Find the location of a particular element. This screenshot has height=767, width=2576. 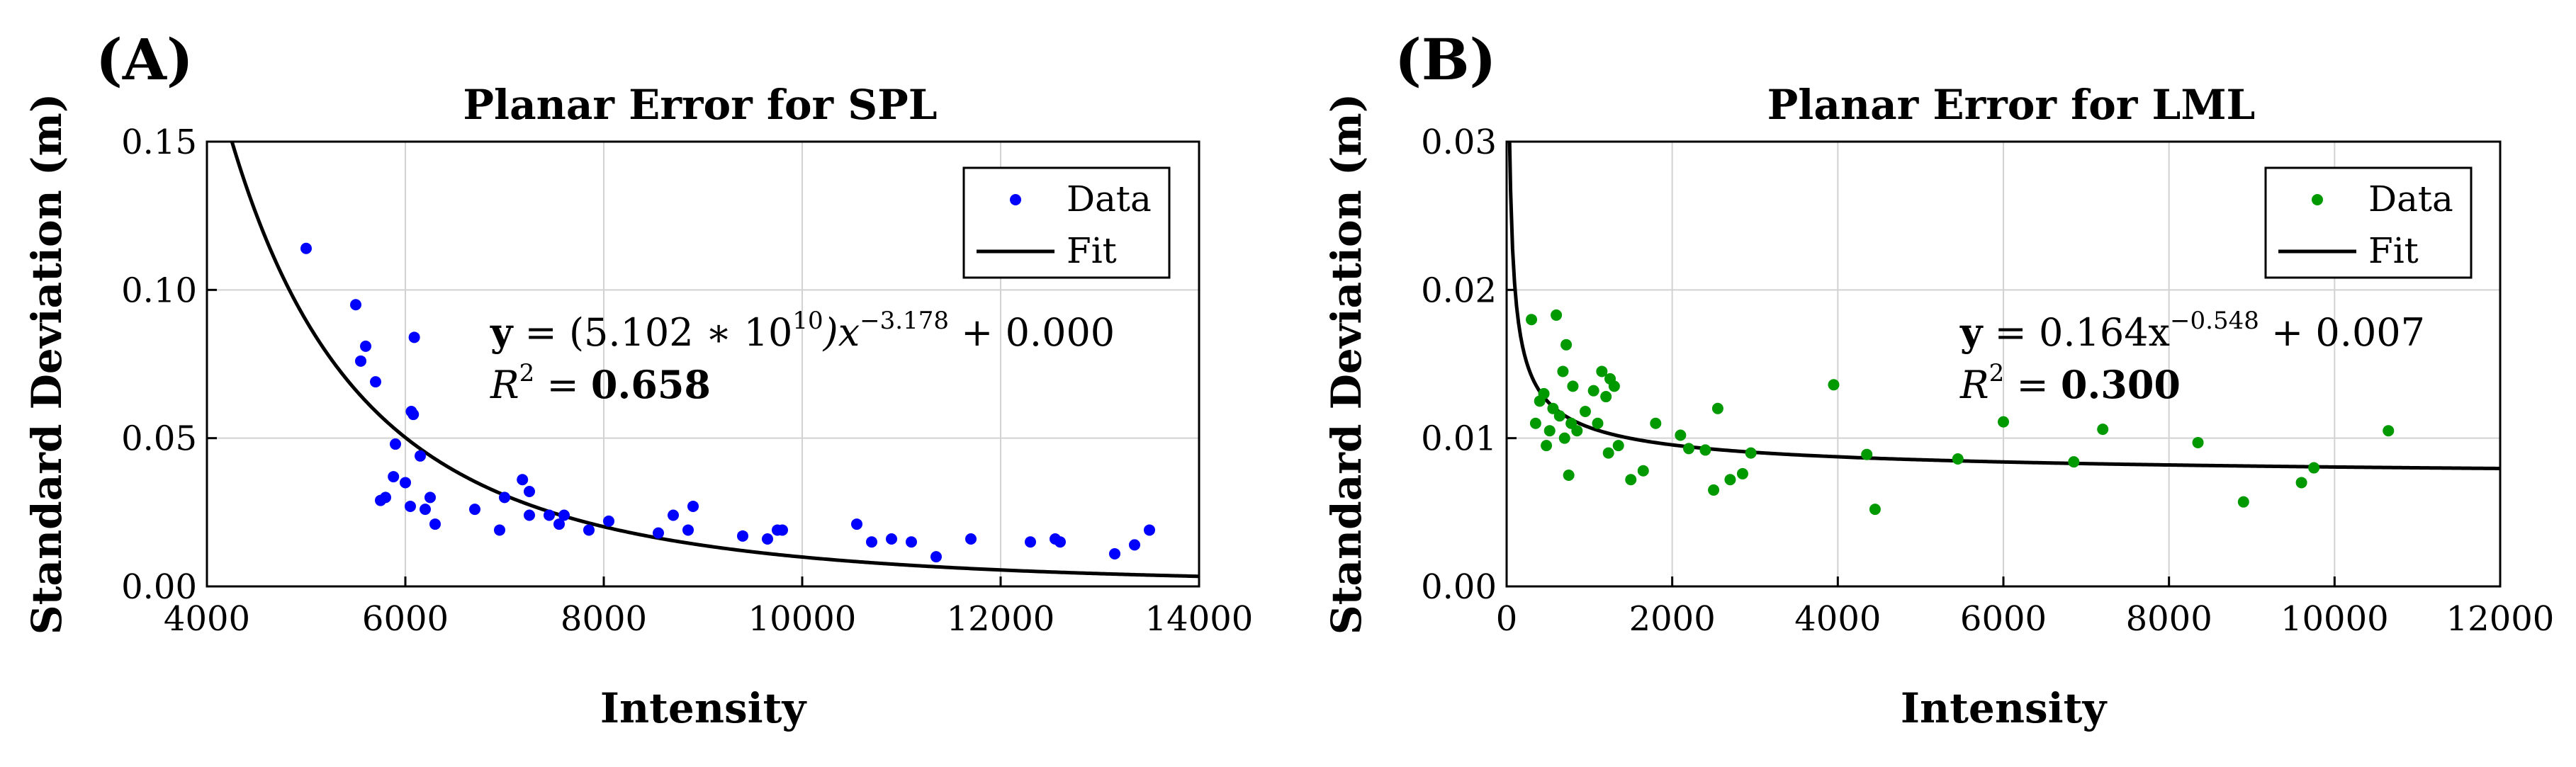

eq-tail-b: + 0.007 is located at coordinates (2342, 332).